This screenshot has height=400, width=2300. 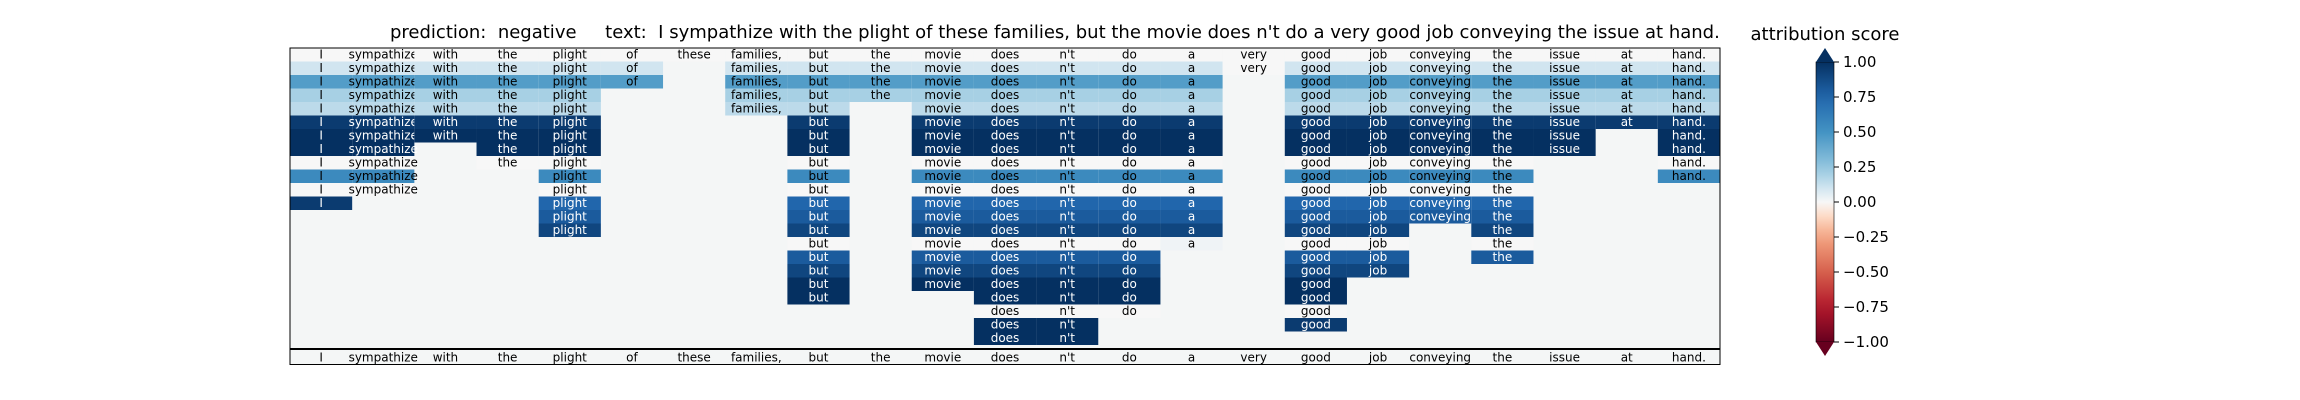 What do you see at coordinates (1627, 82) in the screenshot?
I see `token-label: at` at bounding box center [1627, 82].